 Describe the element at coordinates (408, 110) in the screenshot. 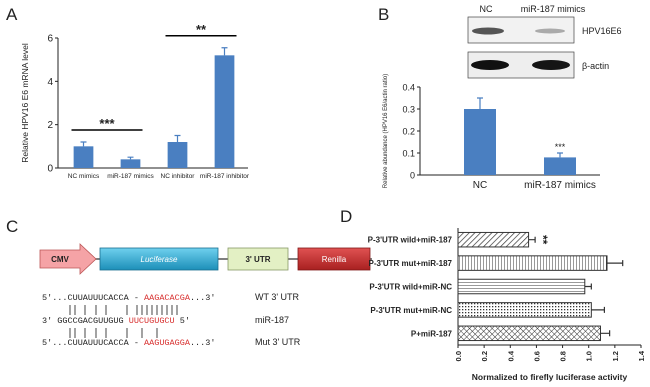

I see `y-tick-label: 0.3` at that location.